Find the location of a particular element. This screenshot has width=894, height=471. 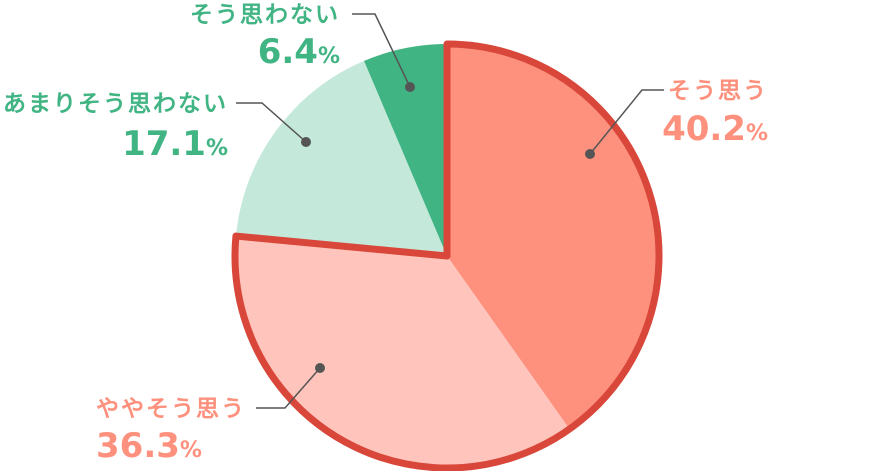

slice-4-value-label: 6.4% is located at coordinates (299, 52).